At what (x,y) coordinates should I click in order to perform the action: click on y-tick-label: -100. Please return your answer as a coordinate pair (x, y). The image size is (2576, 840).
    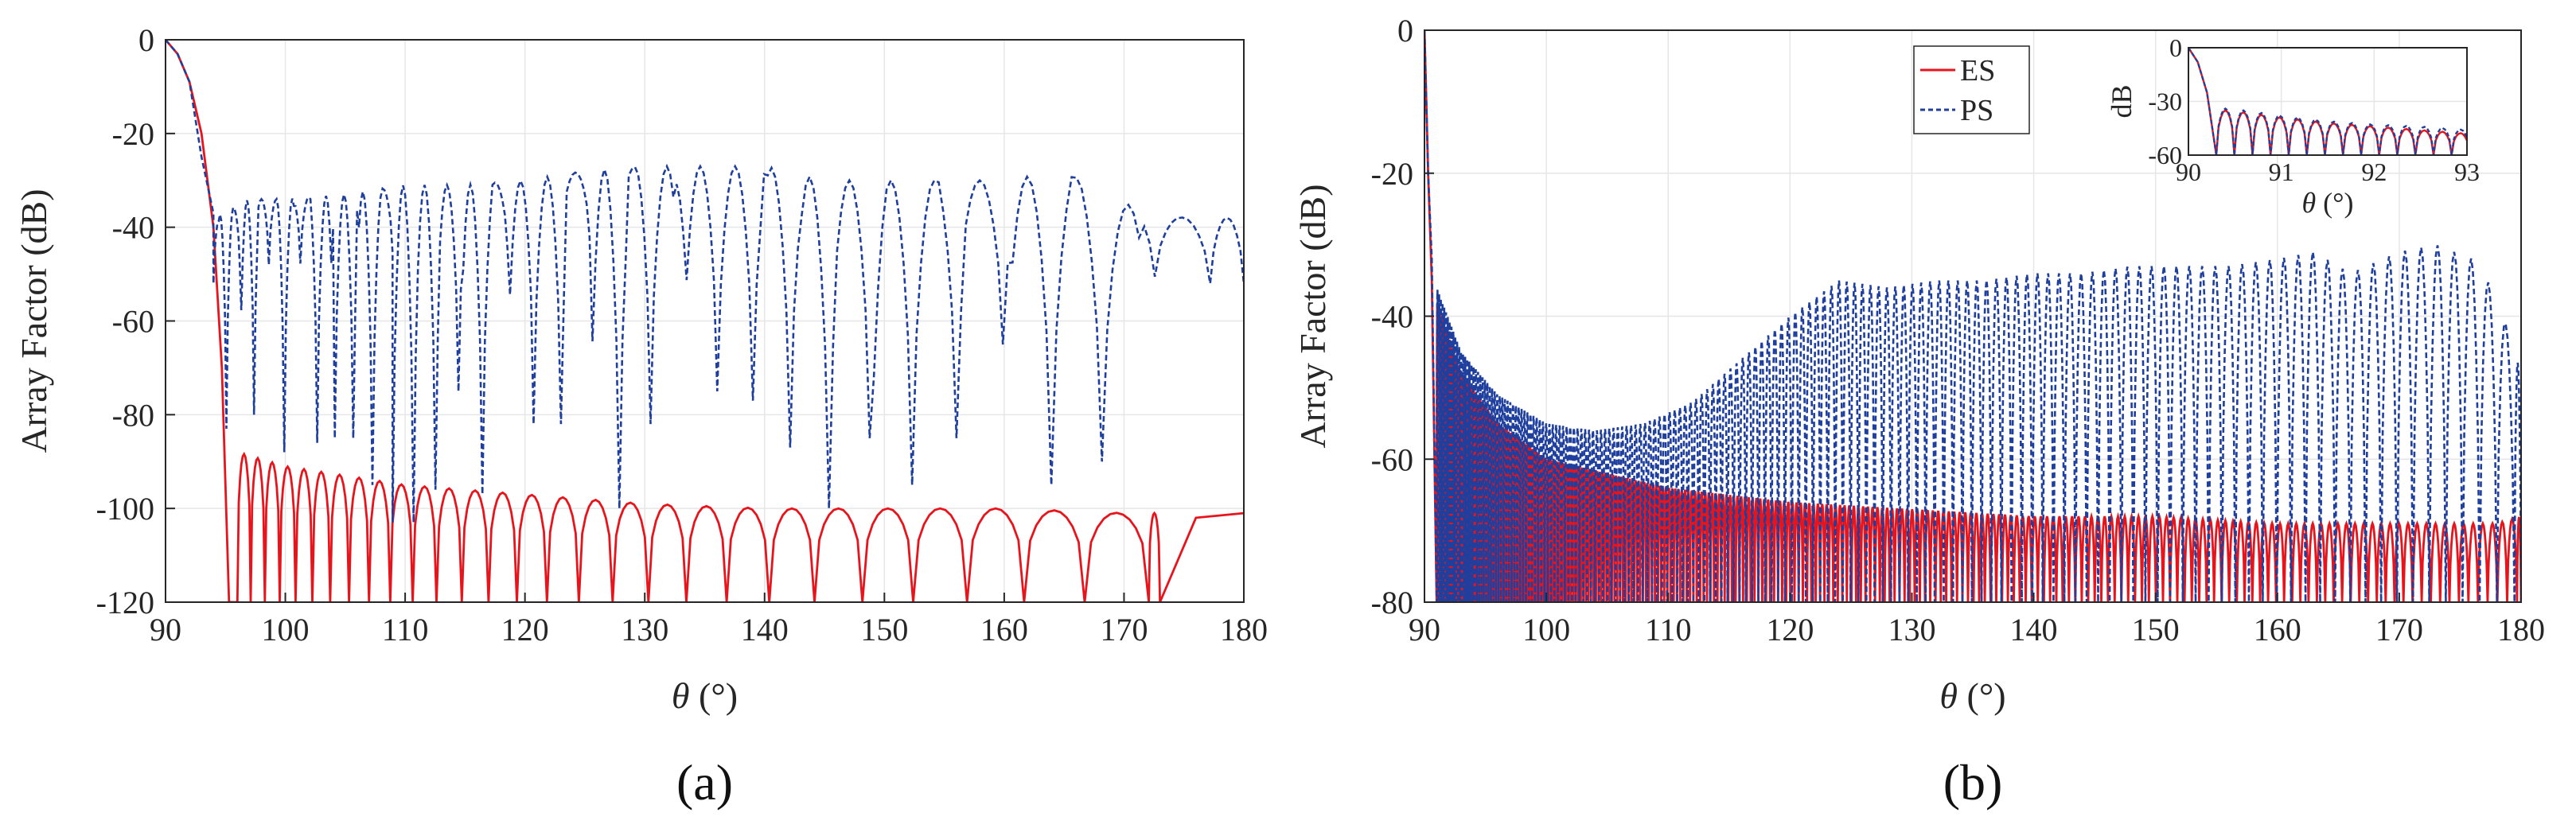
    Looking at the image, I should click on (125, 509).